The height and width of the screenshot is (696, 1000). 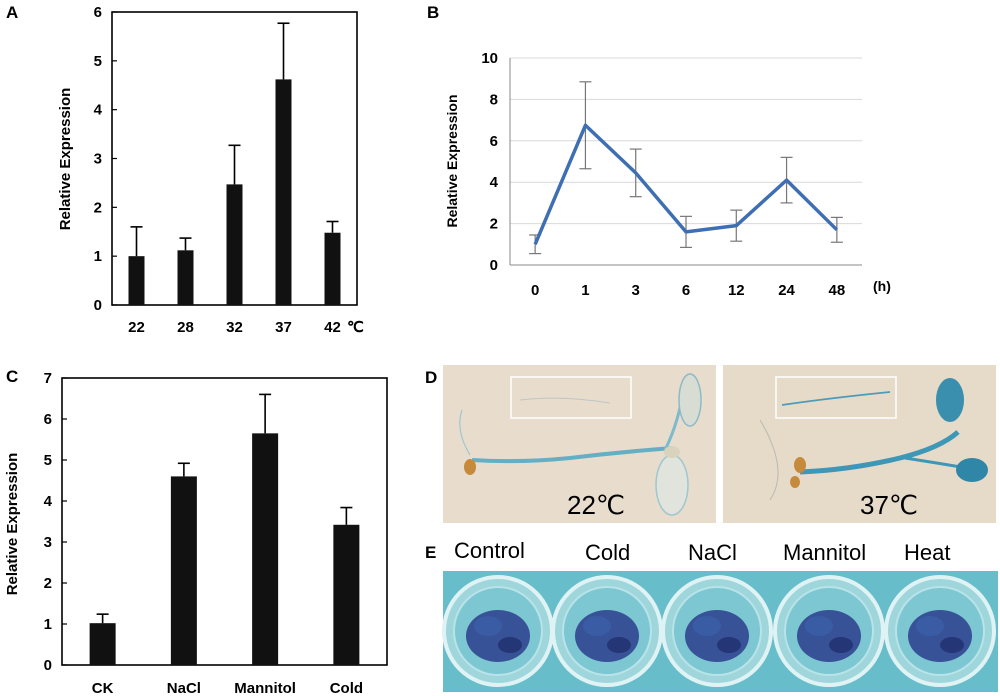 I want to click on hypocotyl-stem, so click(x=572, y=455).